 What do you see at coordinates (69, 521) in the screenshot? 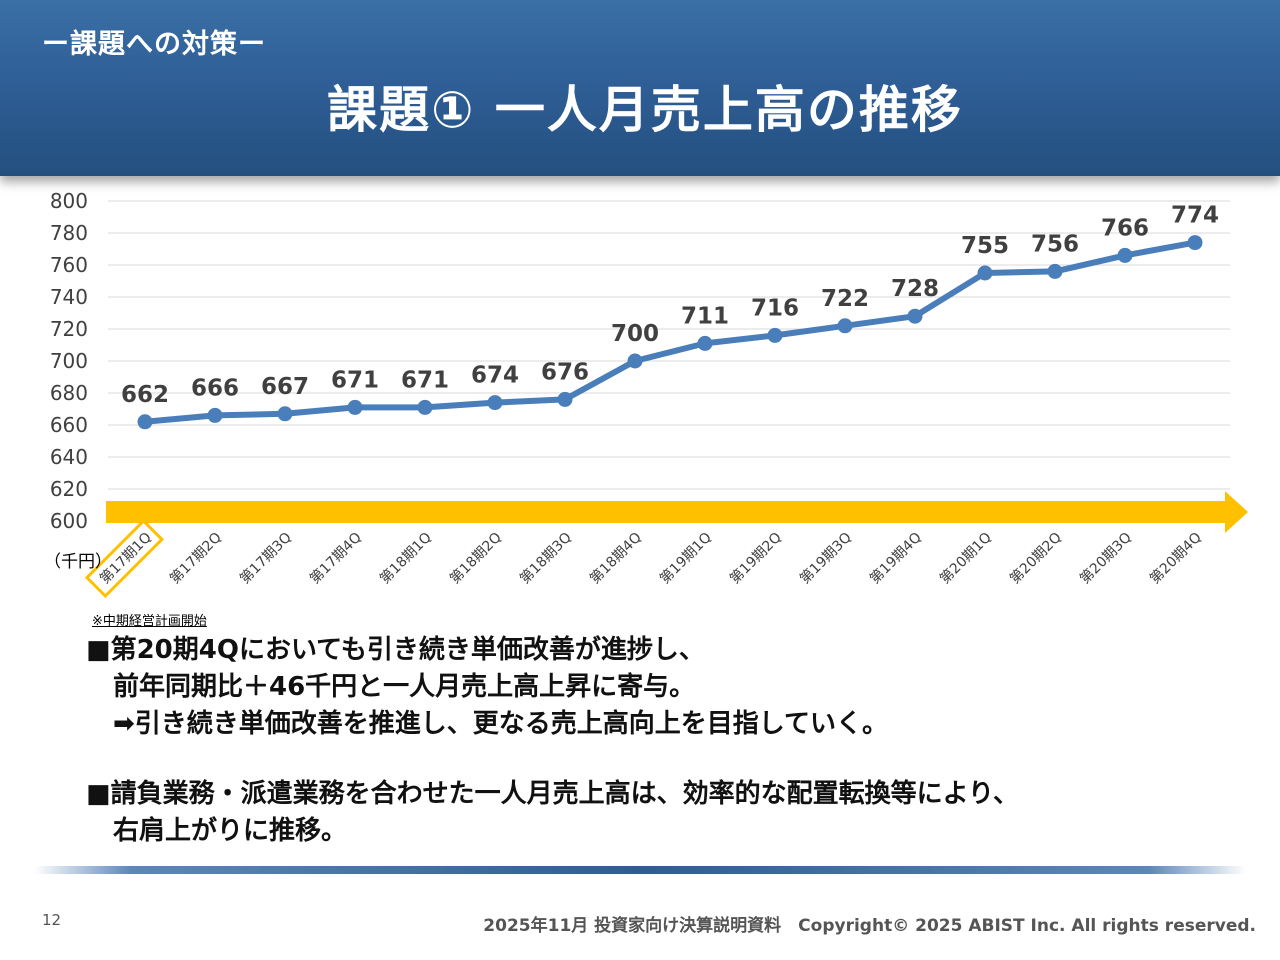
I see `y-tick-label: 600` at bounding box center [69, 521].